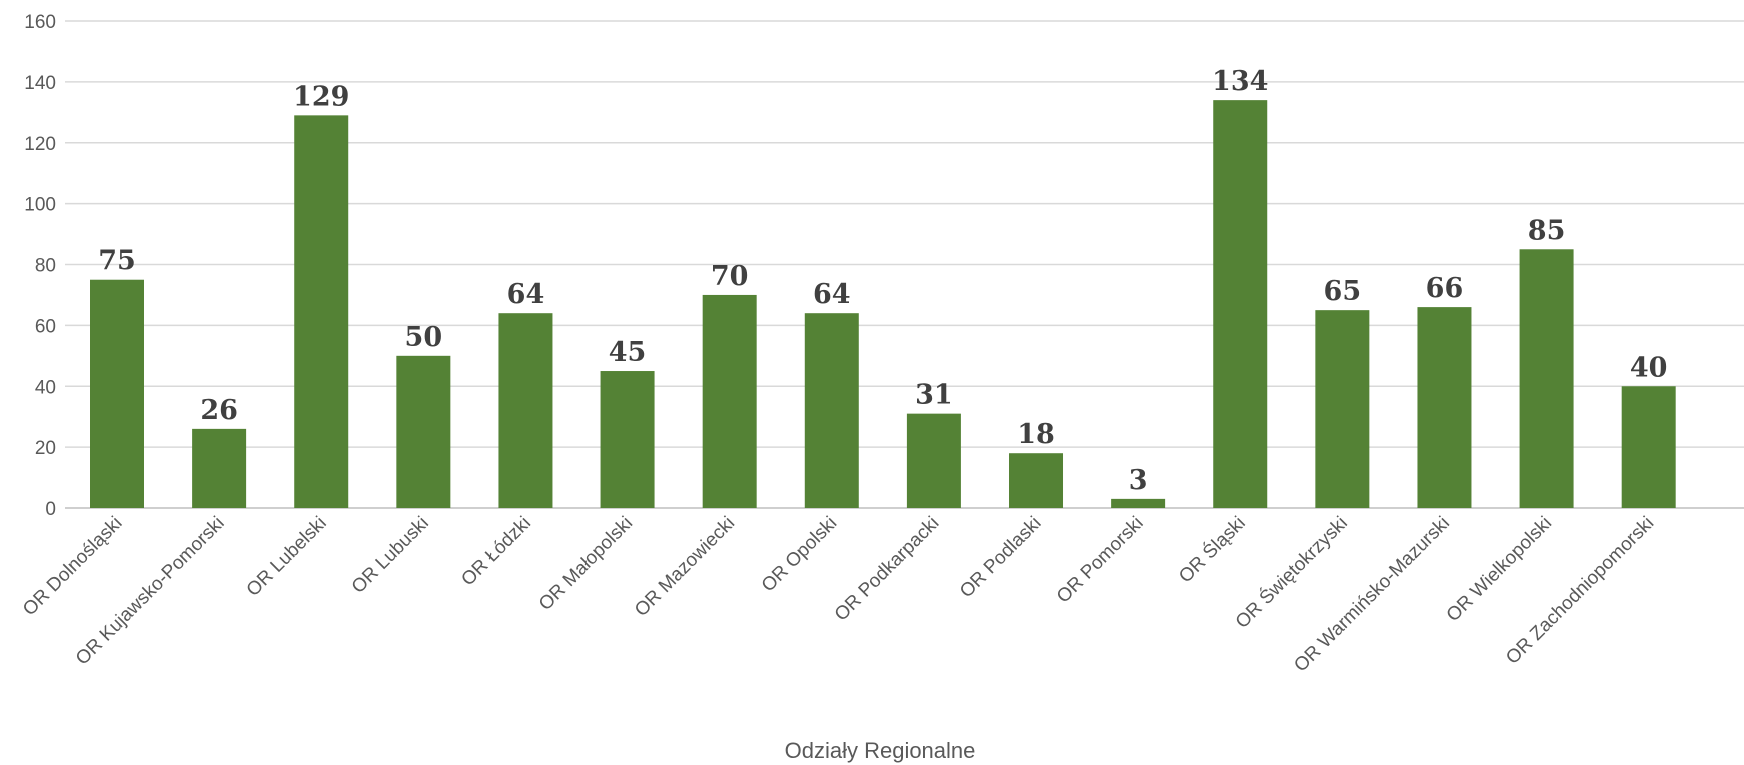  What do you see at coordinates (887, 569) in the screenshot?
I see `x-tick-label: OR Podkarpacki` at bounding box center [887, 569].